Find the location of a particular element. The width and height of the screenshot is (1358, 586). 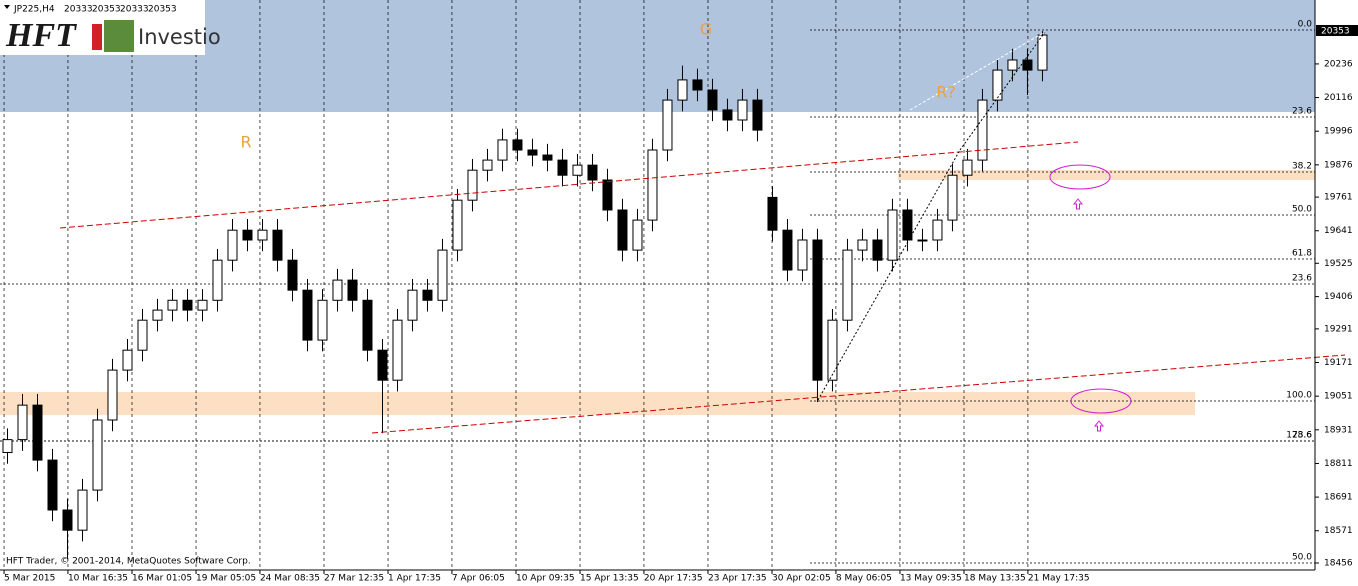

x-tick-label: 5 Mar 2015 is located at coordinates (29, 579).